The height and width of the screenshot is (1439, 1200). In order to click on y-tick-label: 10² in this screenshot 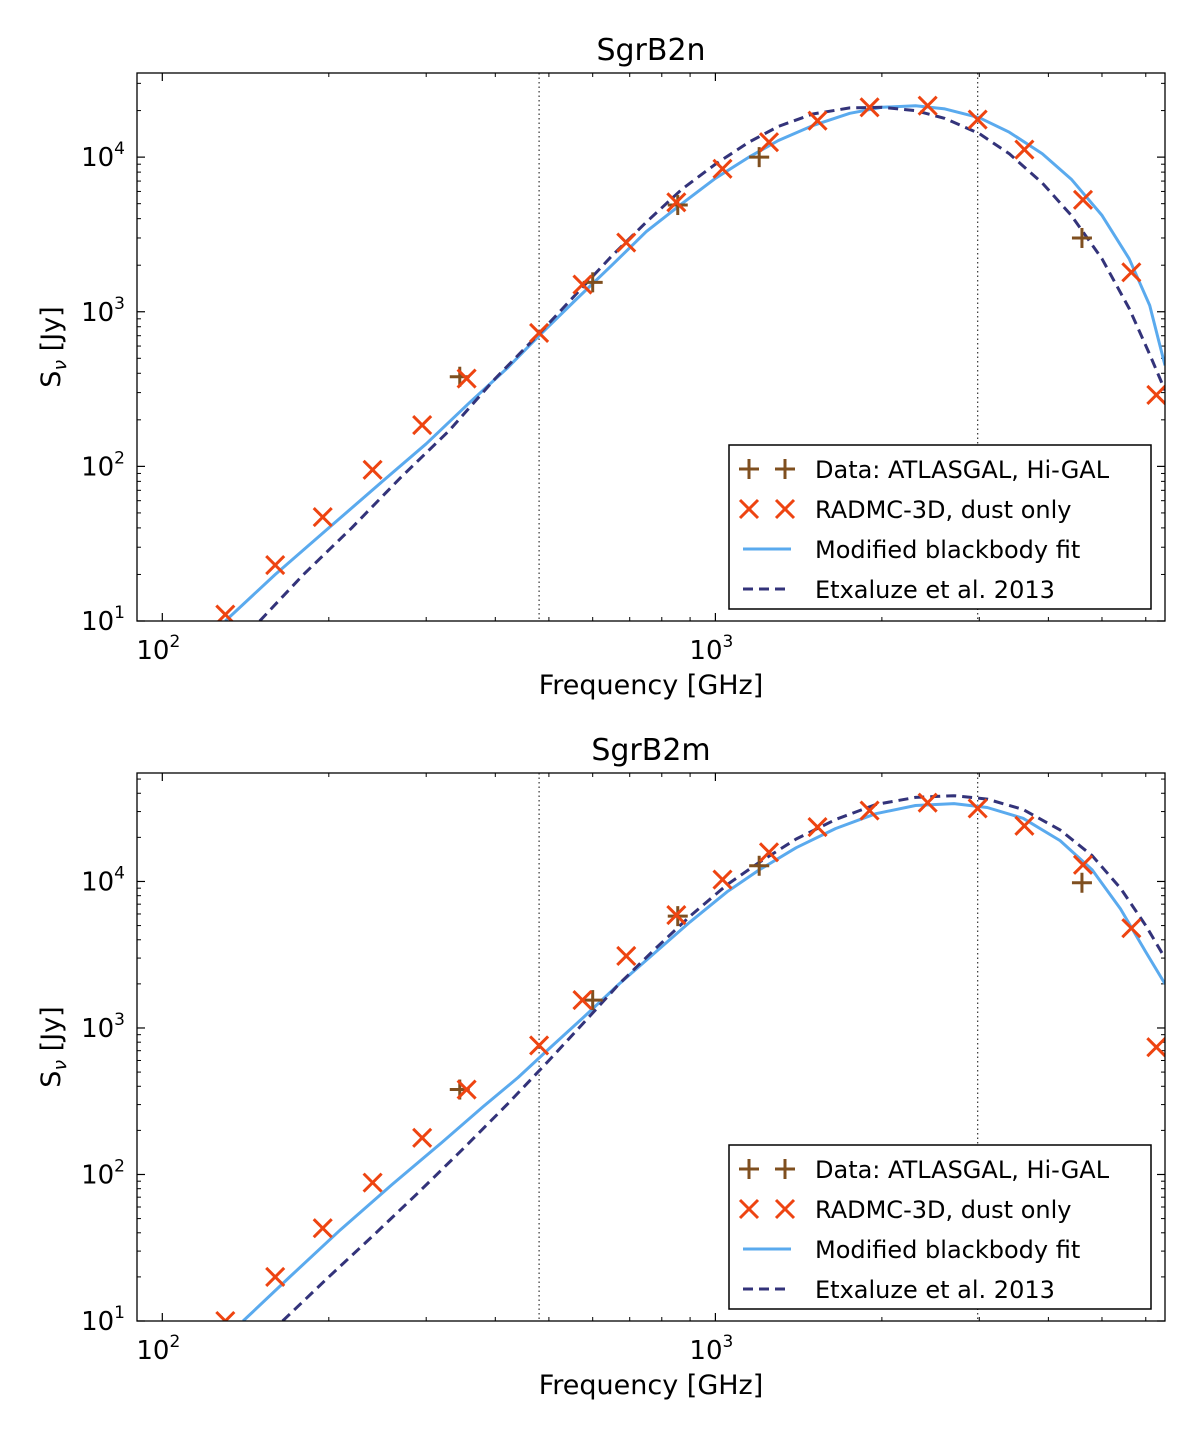, I will do `click(103, 1173)`.